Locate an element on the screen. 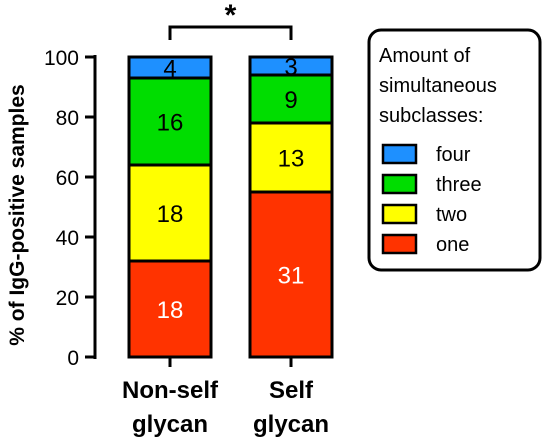  y-tick-label: 20 is located at coordinates (67, 298).